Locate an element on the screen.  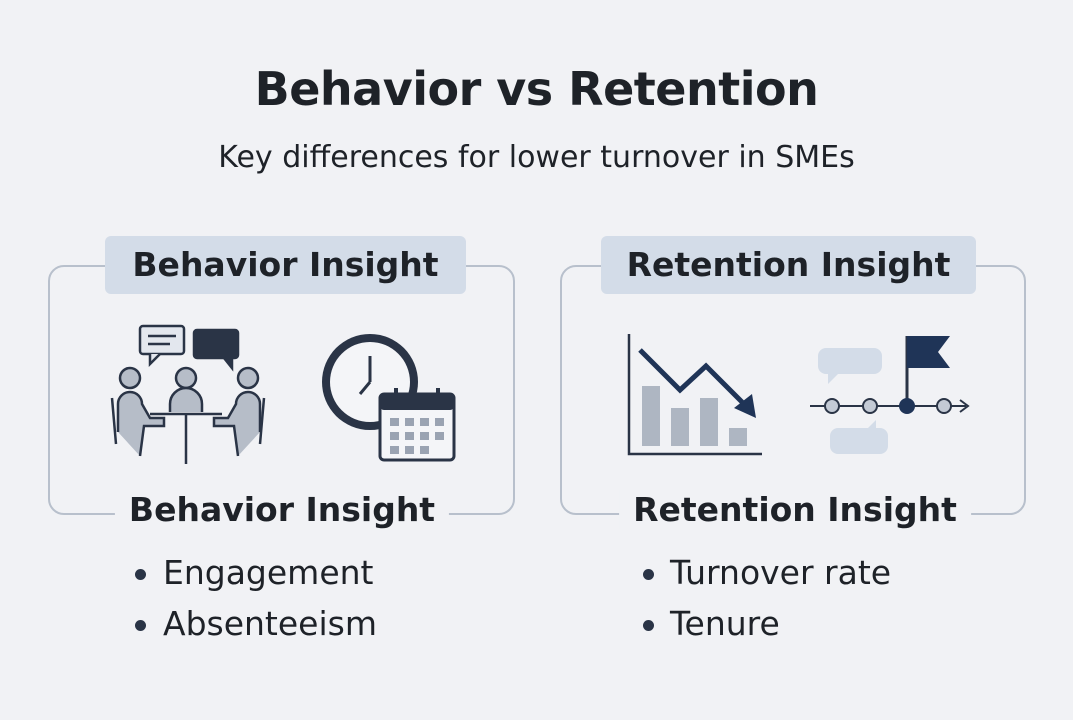
panel-tag: Behavior Insight is located at coordinates (285, 265).